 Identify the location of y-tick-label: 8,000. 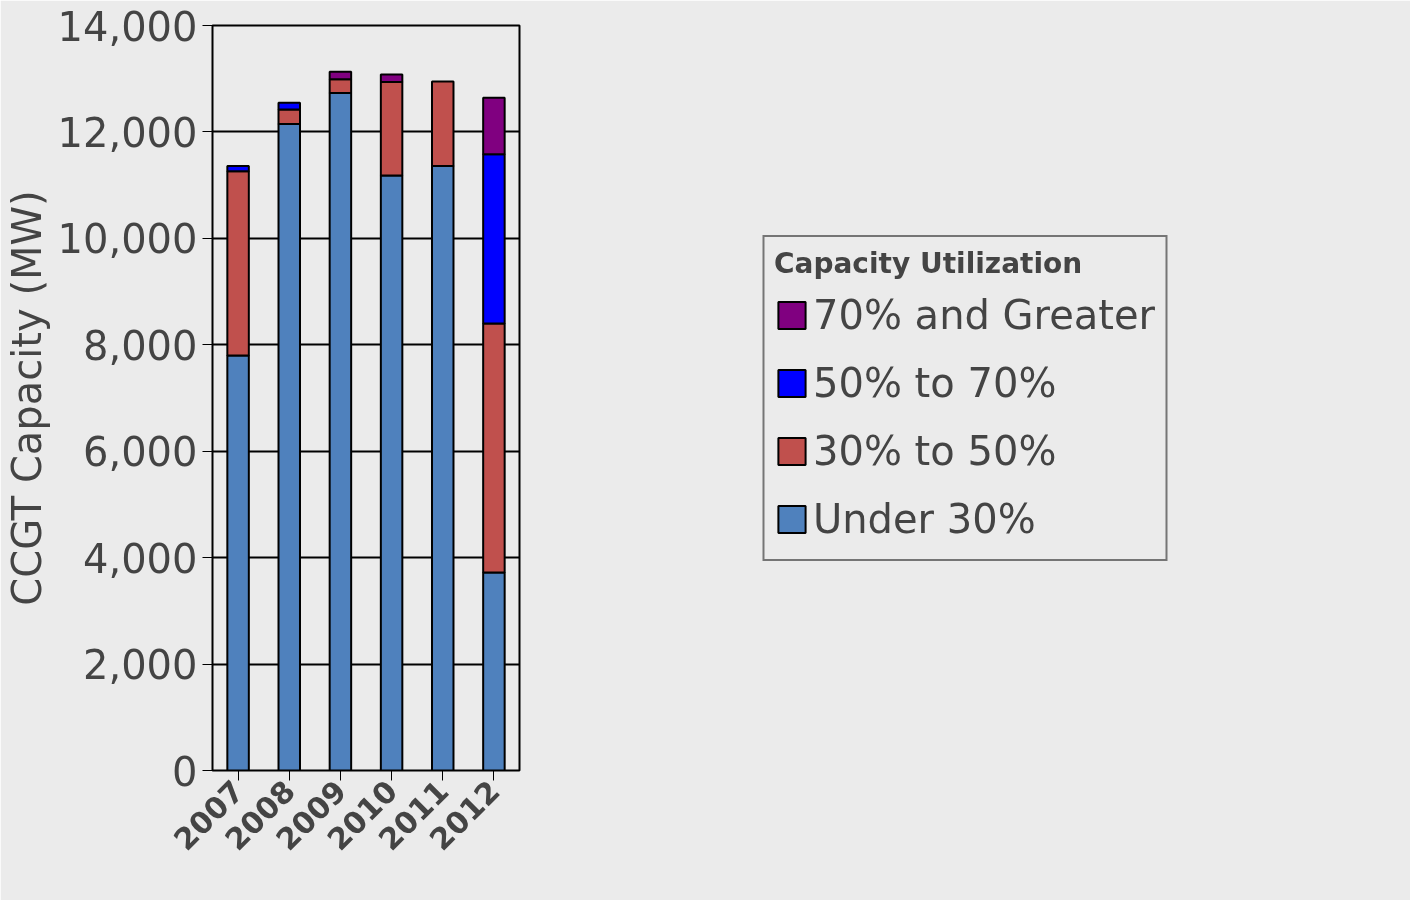
(140, 345).